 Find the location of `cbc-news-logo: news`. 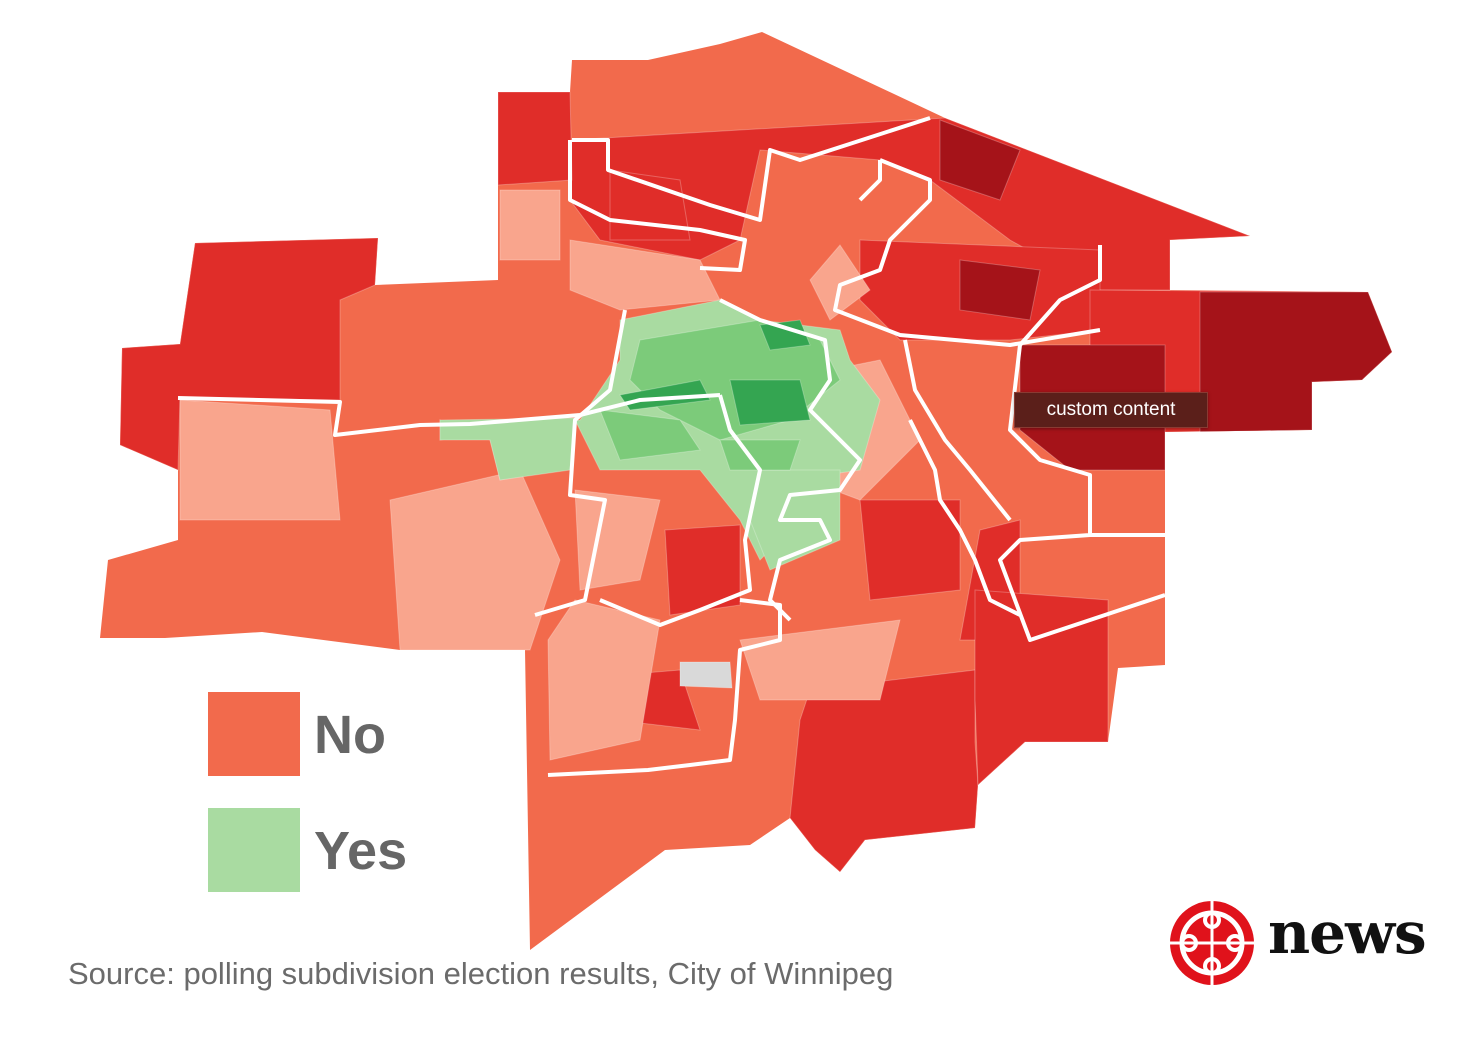

cbc-news-logo: news is located at coordinates (1303, 943).